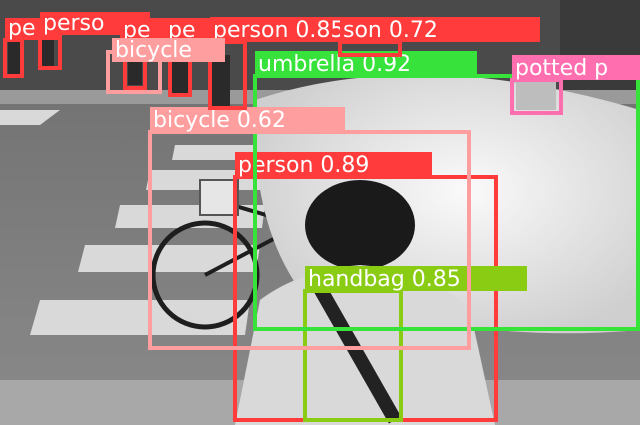  Describe the element at coordinates (384, 279) in the screenshot. I see `detection-label: handbag 0.85` at that location.